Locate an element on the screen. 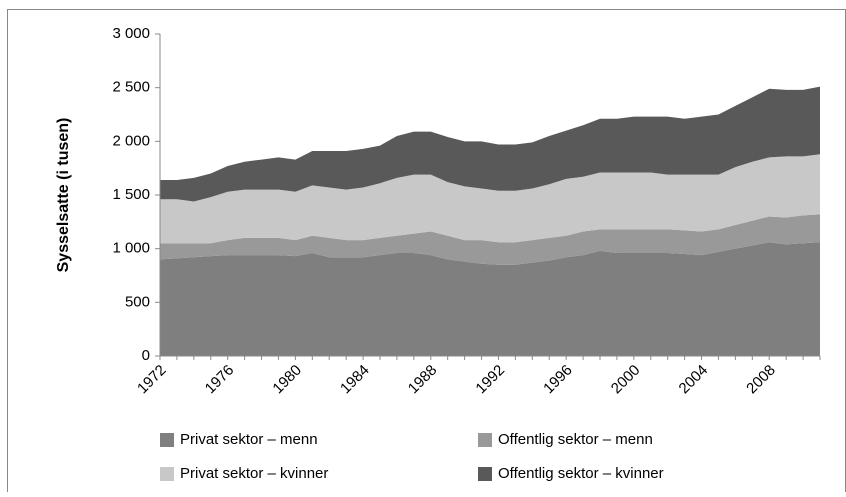 Image resolution: width=846 pixels, height=497 pixels. legend-label: Offentlig sektor – menn is located at coordinates (575, 439).